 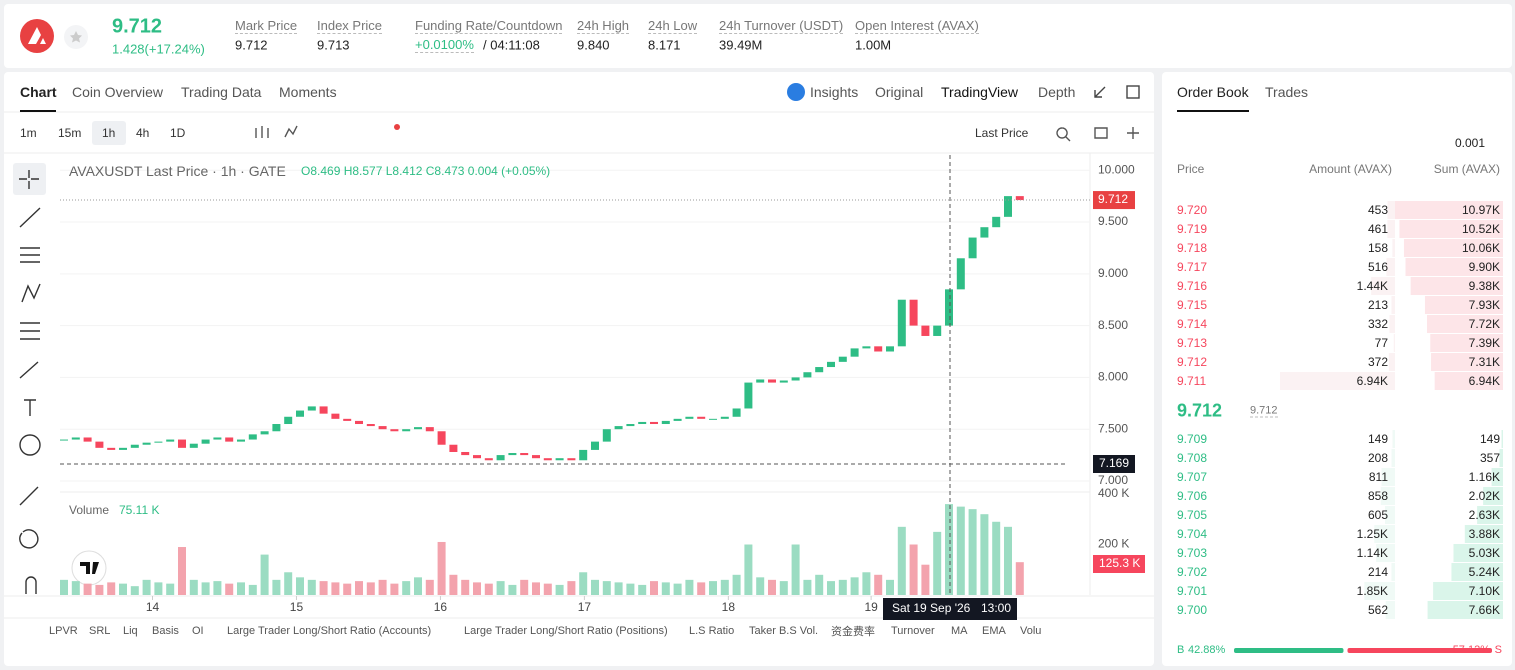 I want to click on book-price: 9.716, so click(x=1192, y=286).